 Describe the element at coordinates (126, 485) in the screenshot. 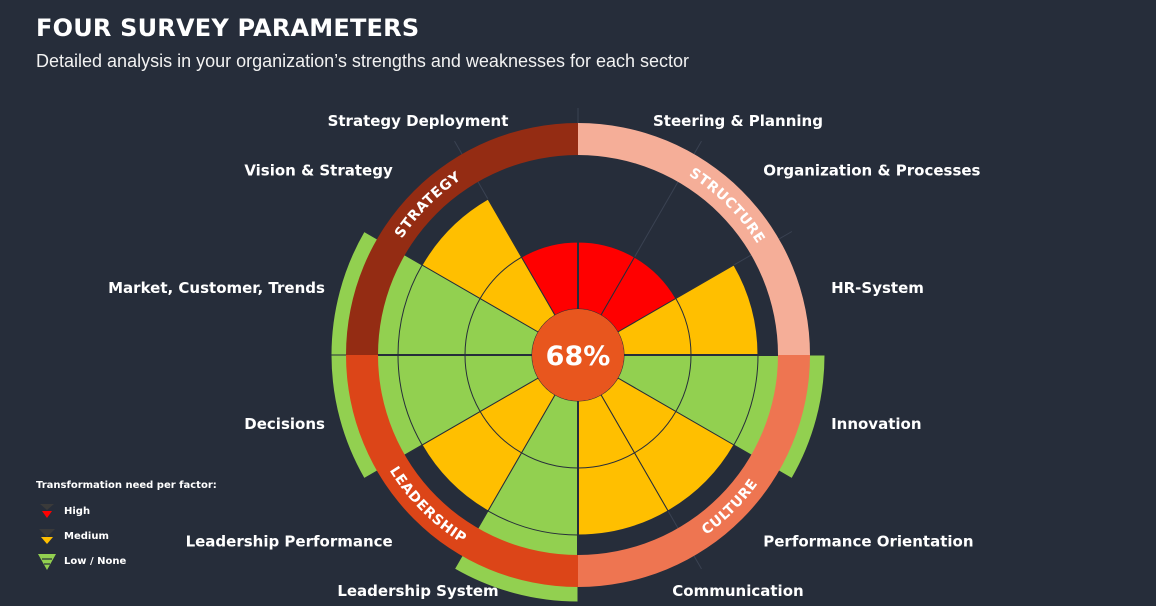

I see `legend-title: Transformation need per factor:` at that location.